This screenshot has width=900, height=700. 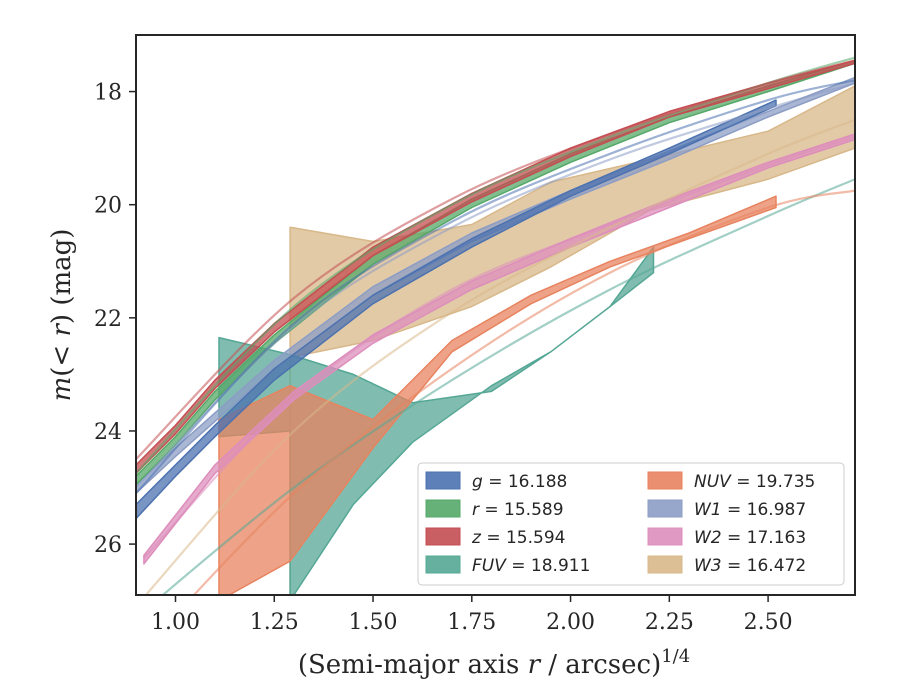 What do you see at coordinates (665, 536) in the screenshot?
I see `legend-swatch-W2` at bounding box center [665, 536].